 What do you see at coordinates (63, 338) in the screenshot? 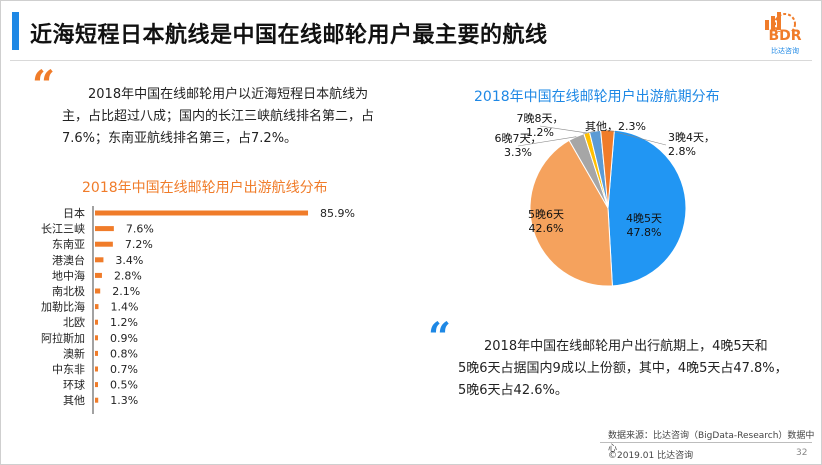
I see `bar-category-label: 阿拉斯加` at bounding box center [63, 338].